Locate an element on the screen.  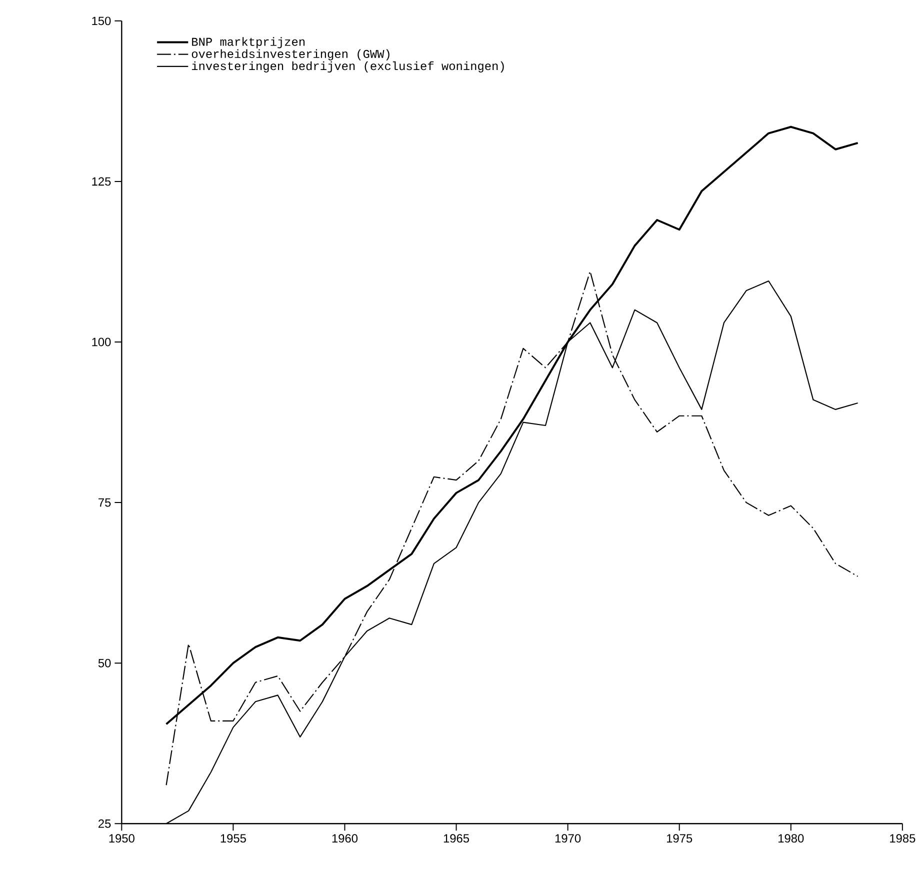
x-tick-label: 1965 is located at coordinates (457, 838).